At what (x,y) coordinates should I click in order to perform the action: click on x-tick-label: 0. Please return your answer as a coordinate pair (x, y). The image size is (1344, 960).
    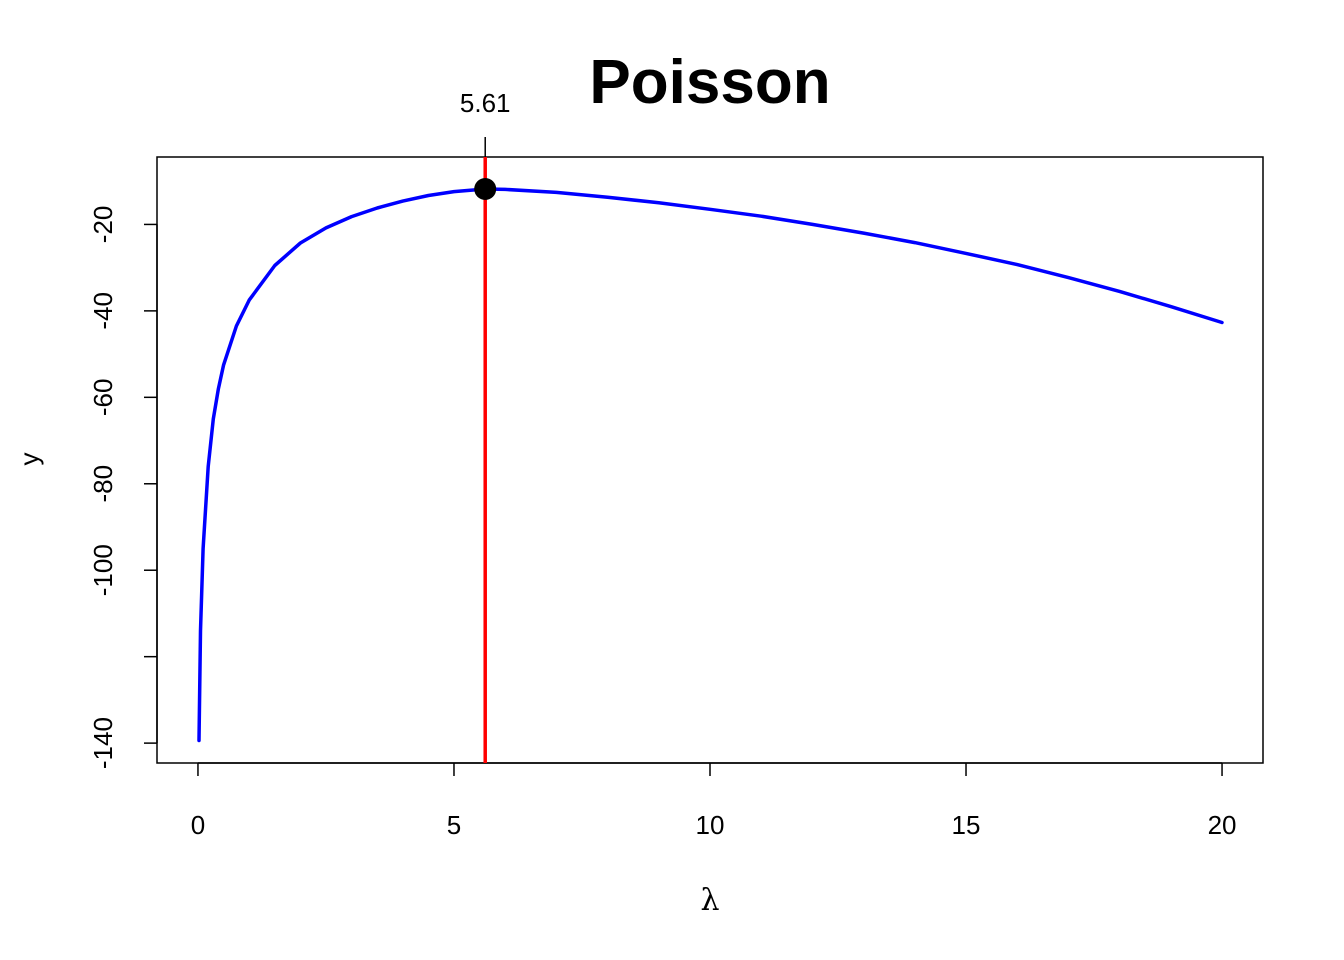
    Looking at the image, I should click on (198, 825).